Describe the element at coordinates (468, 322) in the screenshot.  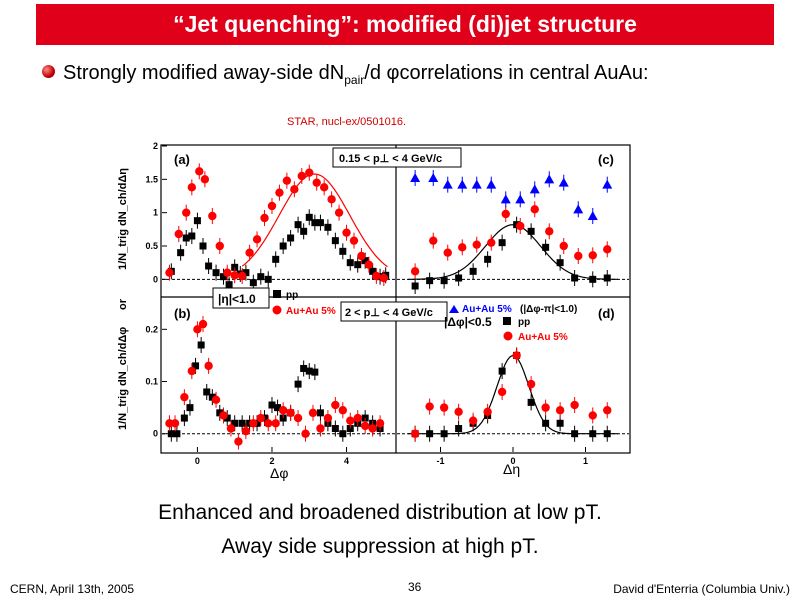
I see `phi-cut-label: |Δφ|<0.5` at that location.